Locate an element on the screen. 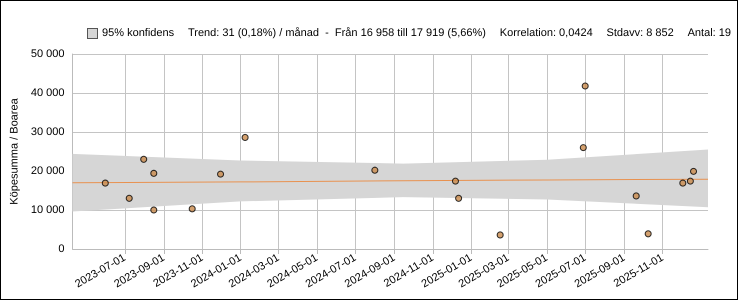 This screenshot has height=300, width=738. text: 95% konfidens is located at coordinates (138, 33).